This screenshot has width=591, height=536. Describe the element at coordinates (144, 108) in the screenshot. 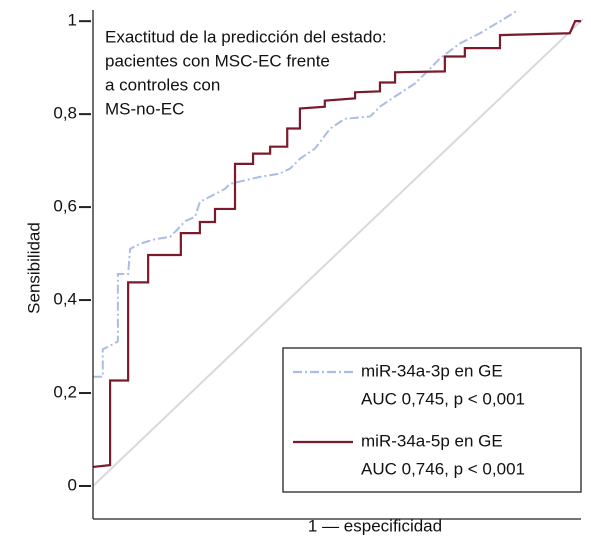

I see `chart-title: MS-no-EC` at that location.